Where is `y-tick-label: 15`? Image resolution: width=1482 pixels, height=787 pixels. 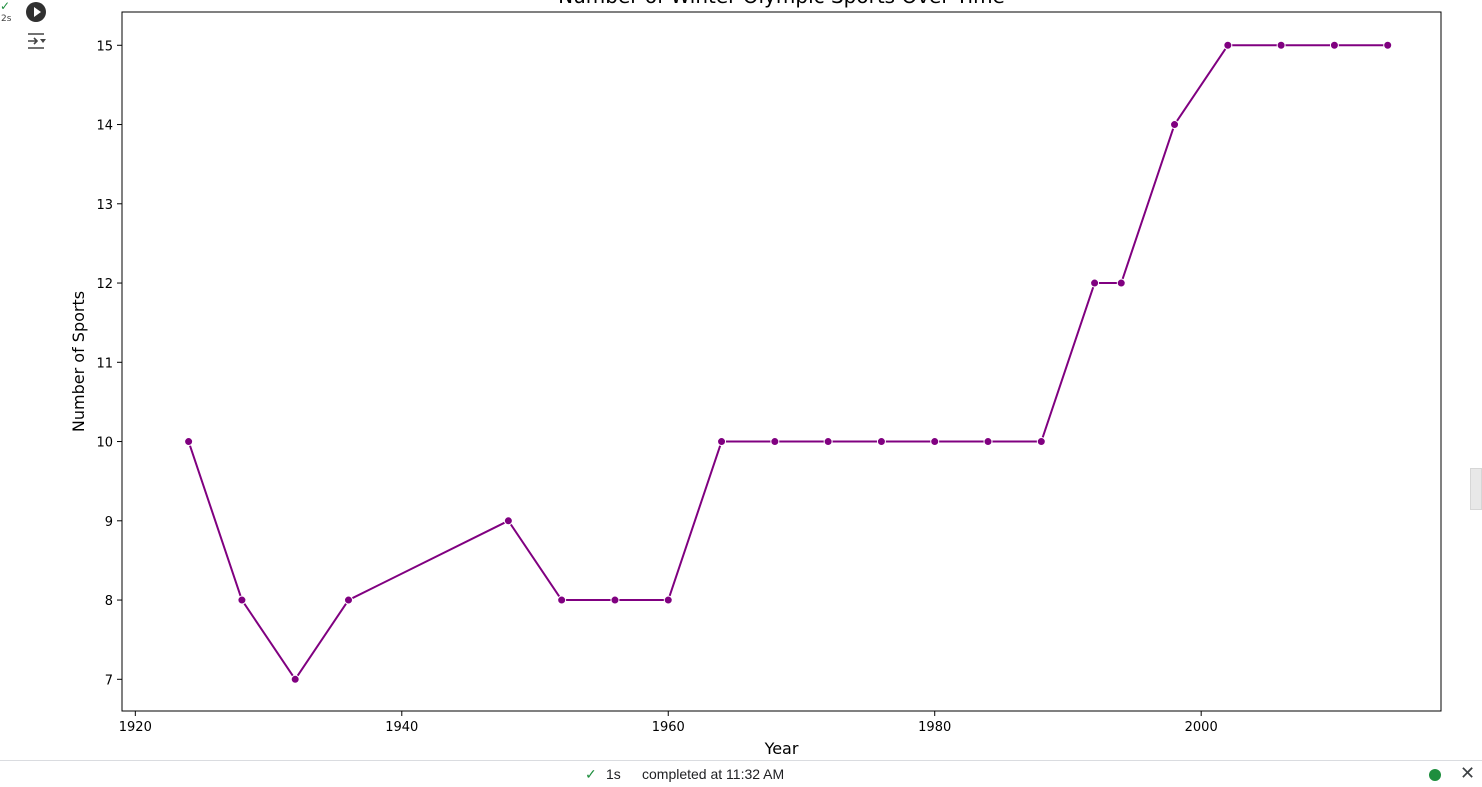
y-tick-label: 15 is located at coordinates (104, 46).